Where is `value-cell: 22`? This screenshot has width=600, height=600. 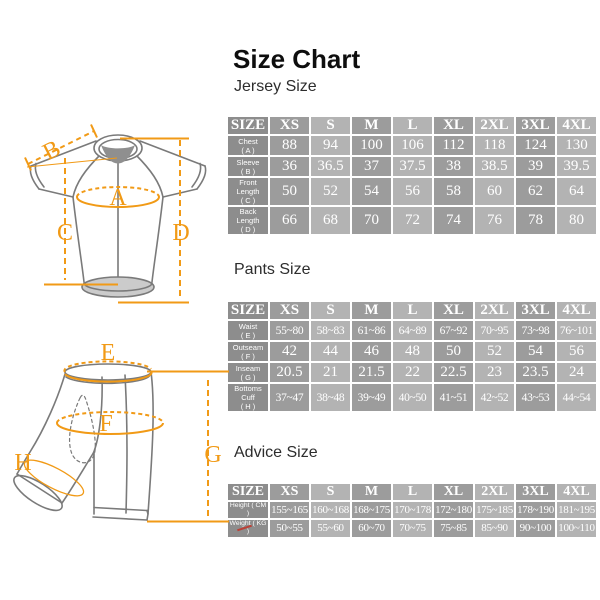
value-cell: 22 is located at coordinates (412, 372).